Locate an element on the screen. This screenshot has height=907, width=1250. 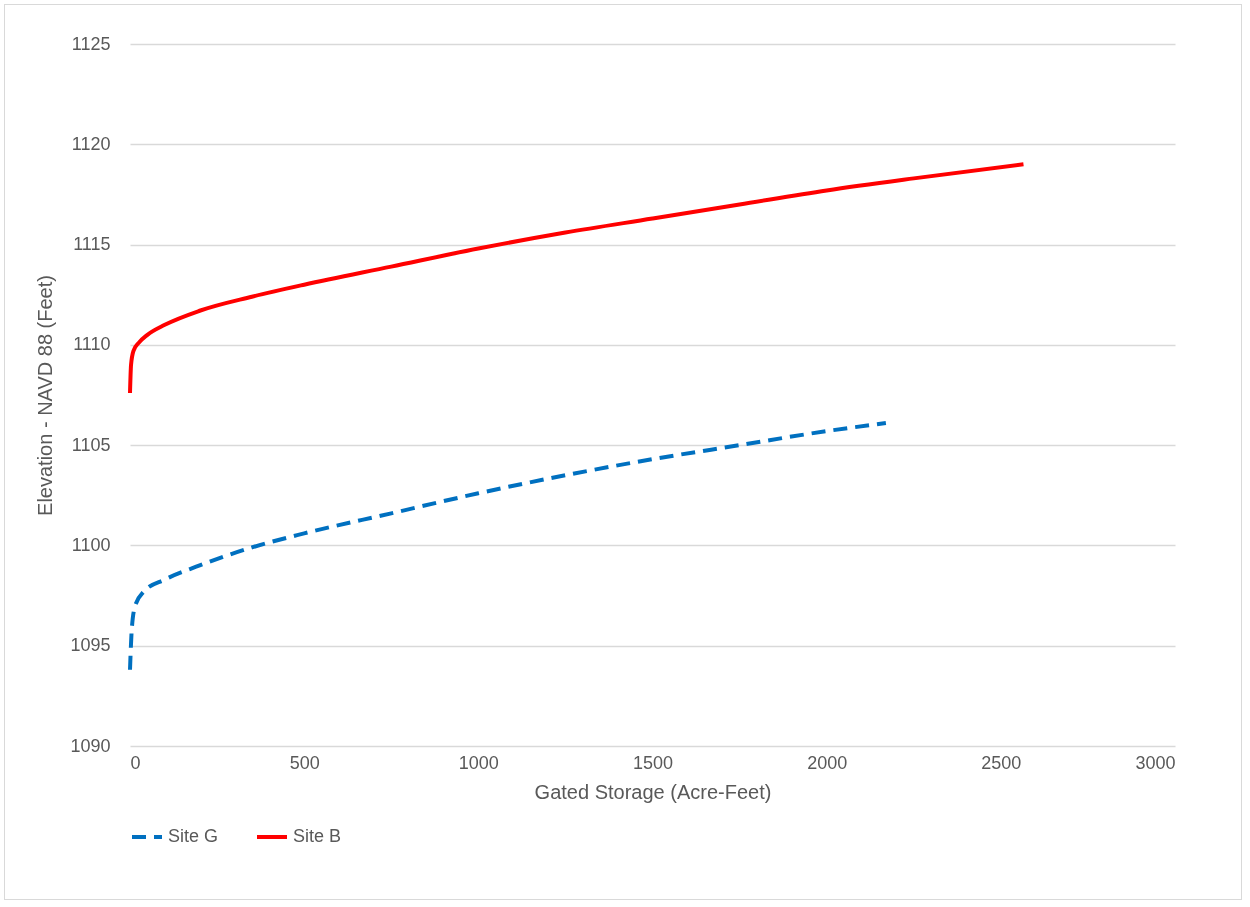
x-tick-label: 0 is located at coordinates (135, 762).